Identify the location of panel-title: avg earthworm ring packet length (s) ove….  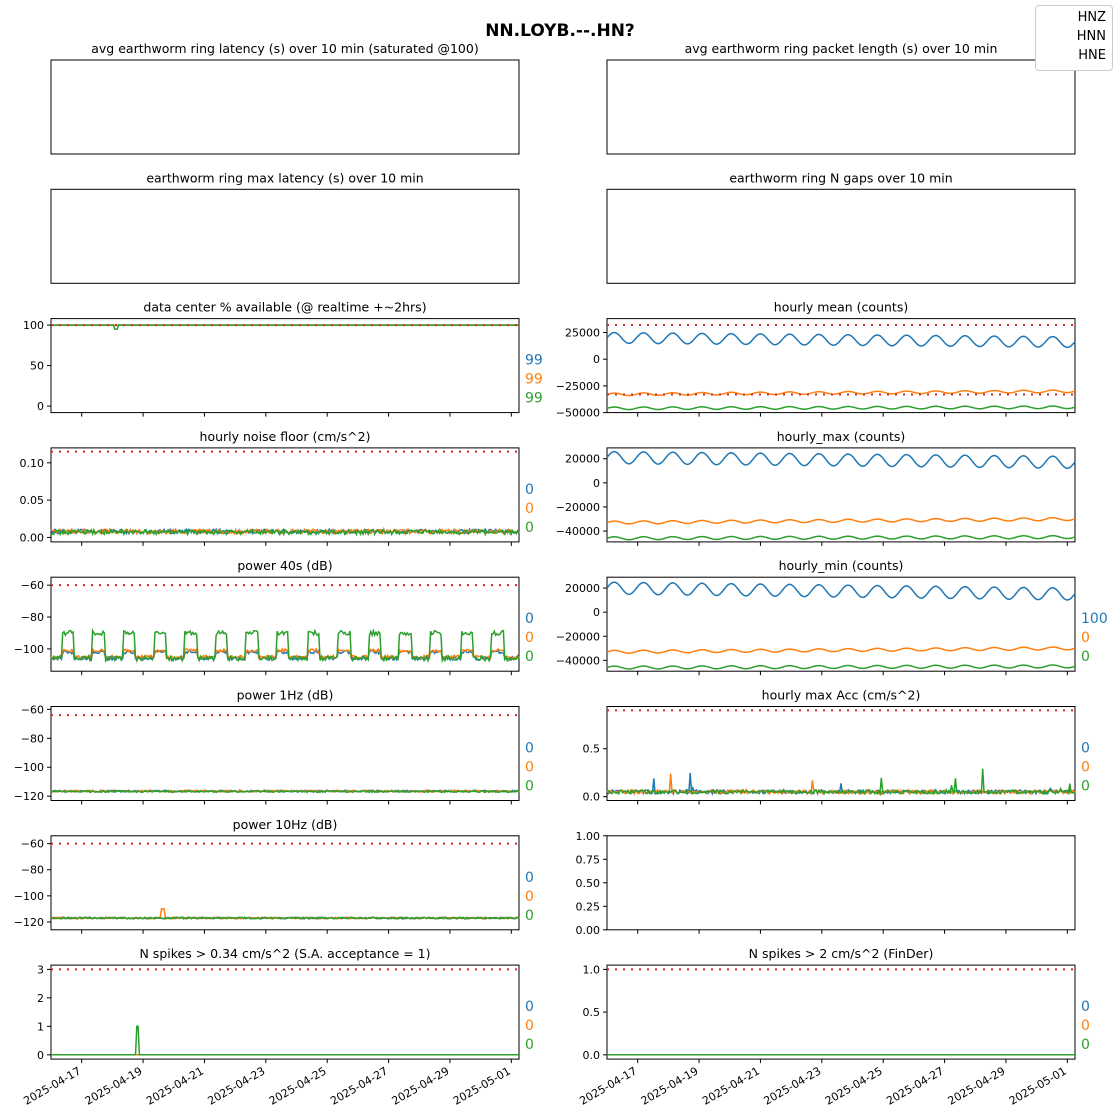
(841, 48).